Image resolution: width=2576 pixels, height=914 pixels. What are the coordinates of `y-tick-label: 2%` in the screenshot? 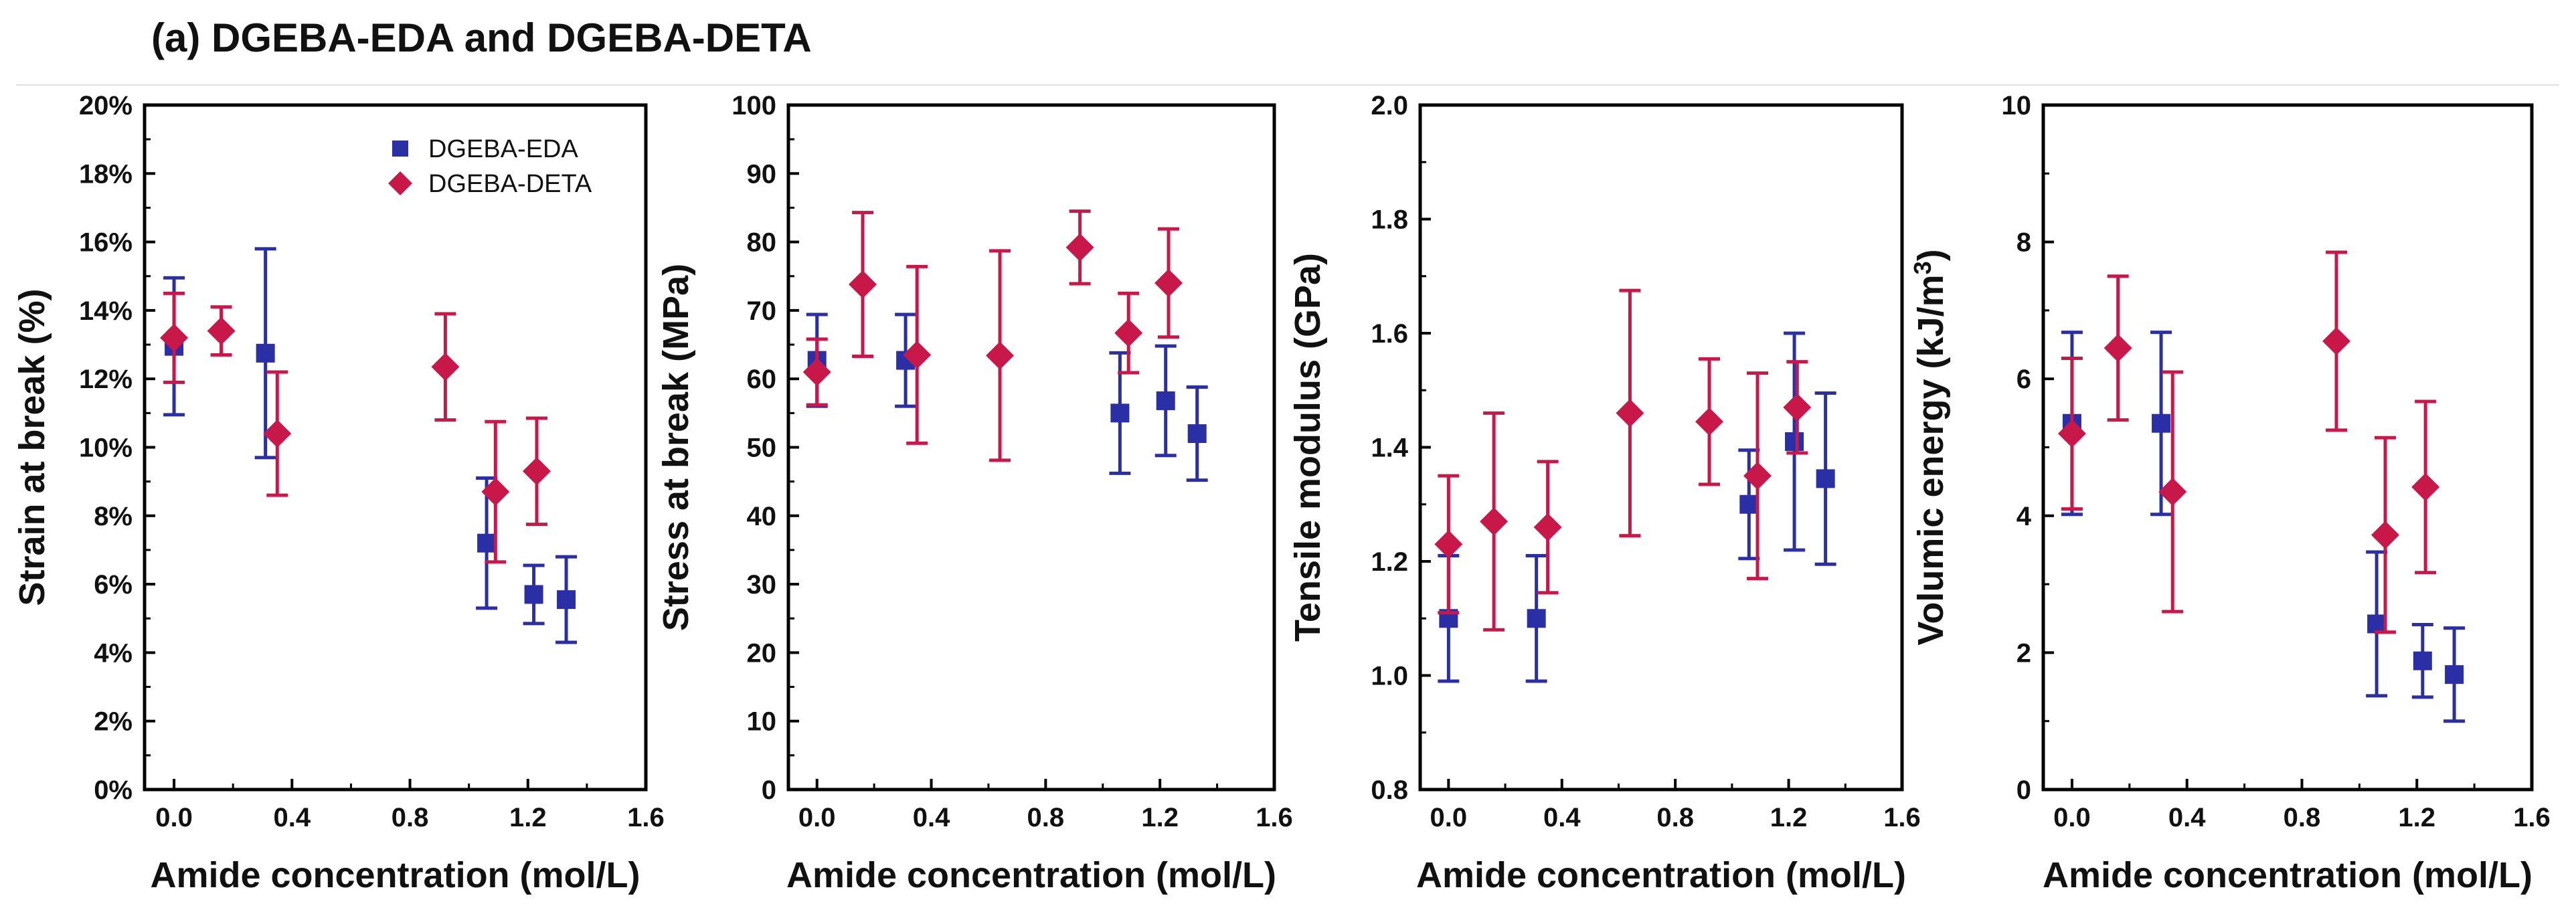 It's located at (113, 722).